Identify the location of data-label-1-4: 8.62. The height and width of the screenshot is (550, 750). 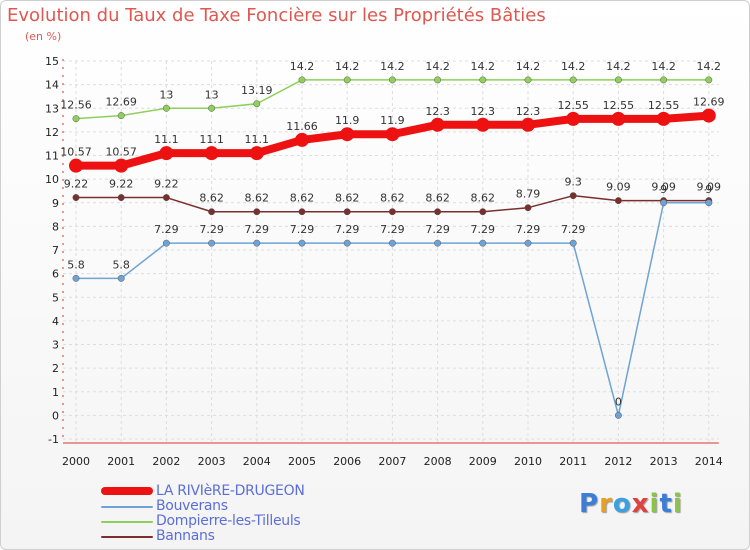
(257, 198).